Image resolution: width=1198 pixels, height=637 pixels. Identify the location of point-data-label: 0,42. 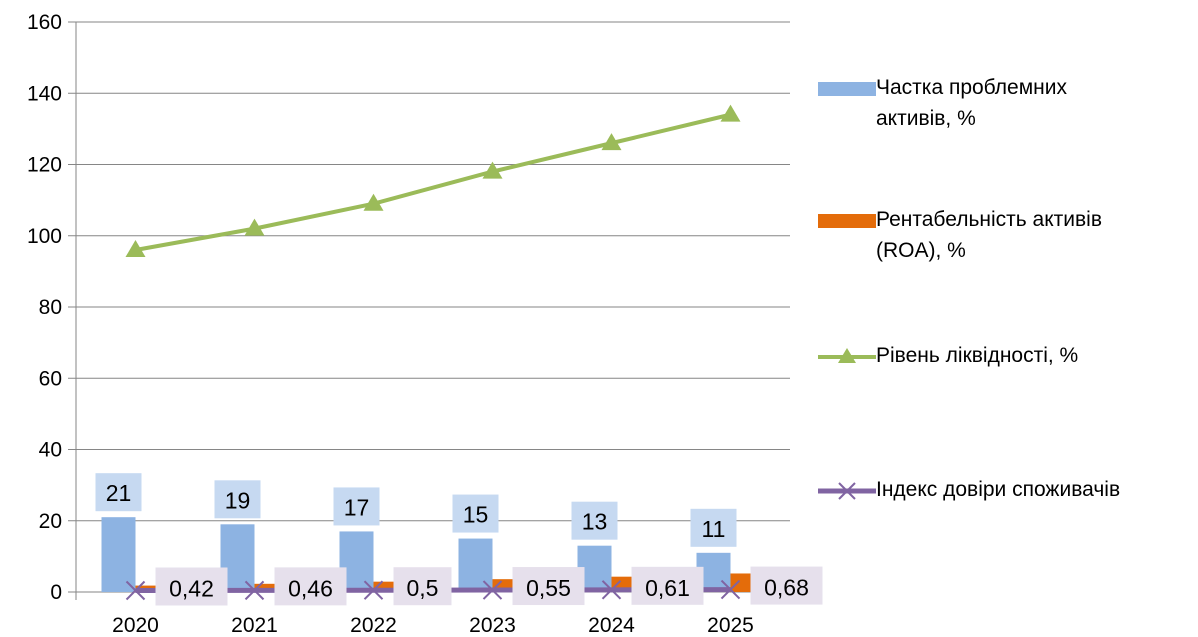
(191, 586).